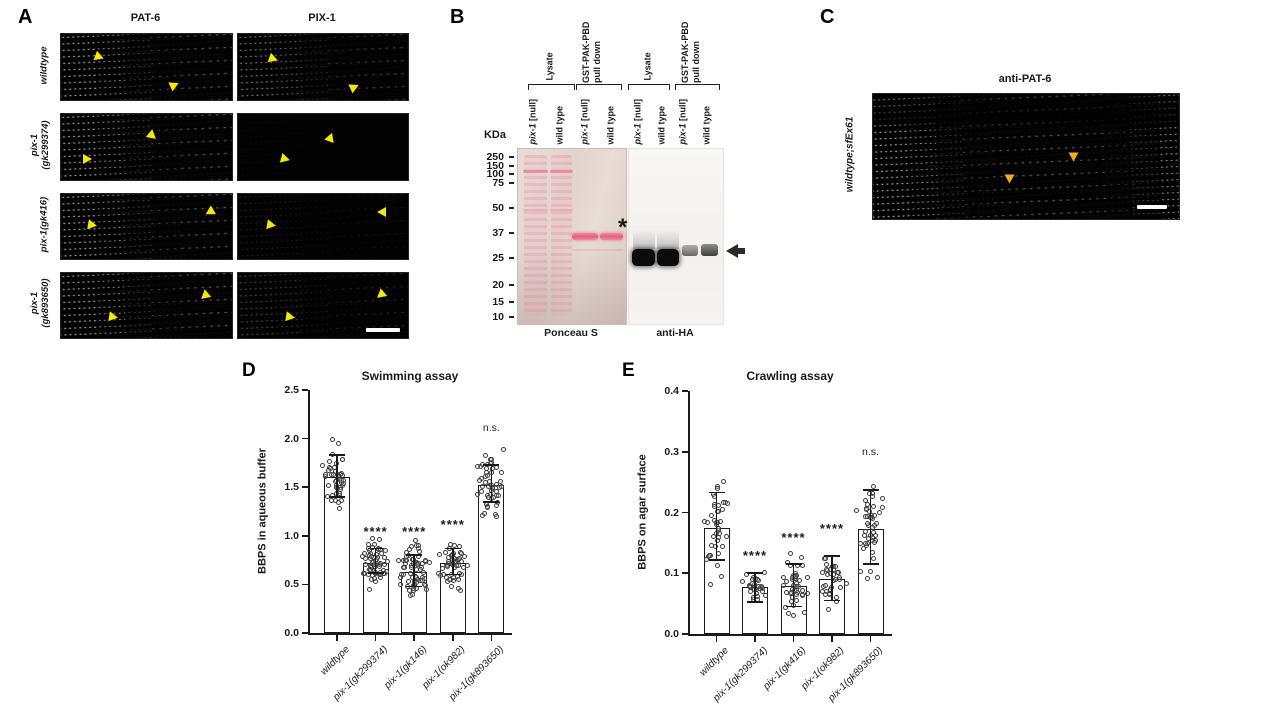 Image resolution: width=1265 pixels, height=712 pixels. Describe the element at coordinates (572, 236) in the screenshot. I see `ponceau-membrane` at that location.